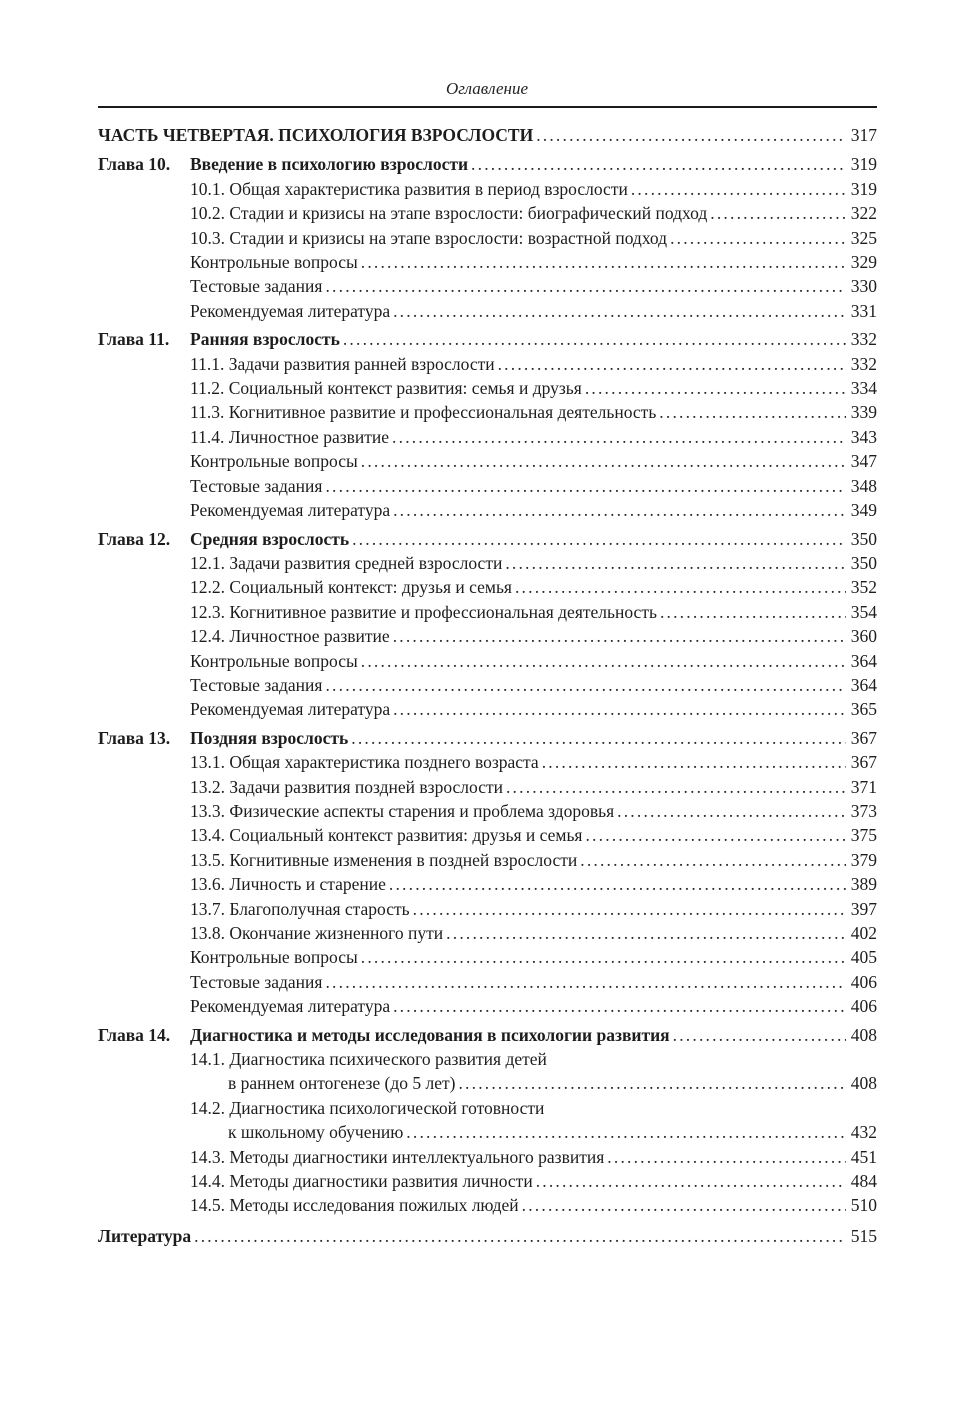 The width and height of the screenshot is (974, 1417). Describe the element at coordinates (863, 1006) in the screenshot. I see `toc-page-number: 406` at that location.